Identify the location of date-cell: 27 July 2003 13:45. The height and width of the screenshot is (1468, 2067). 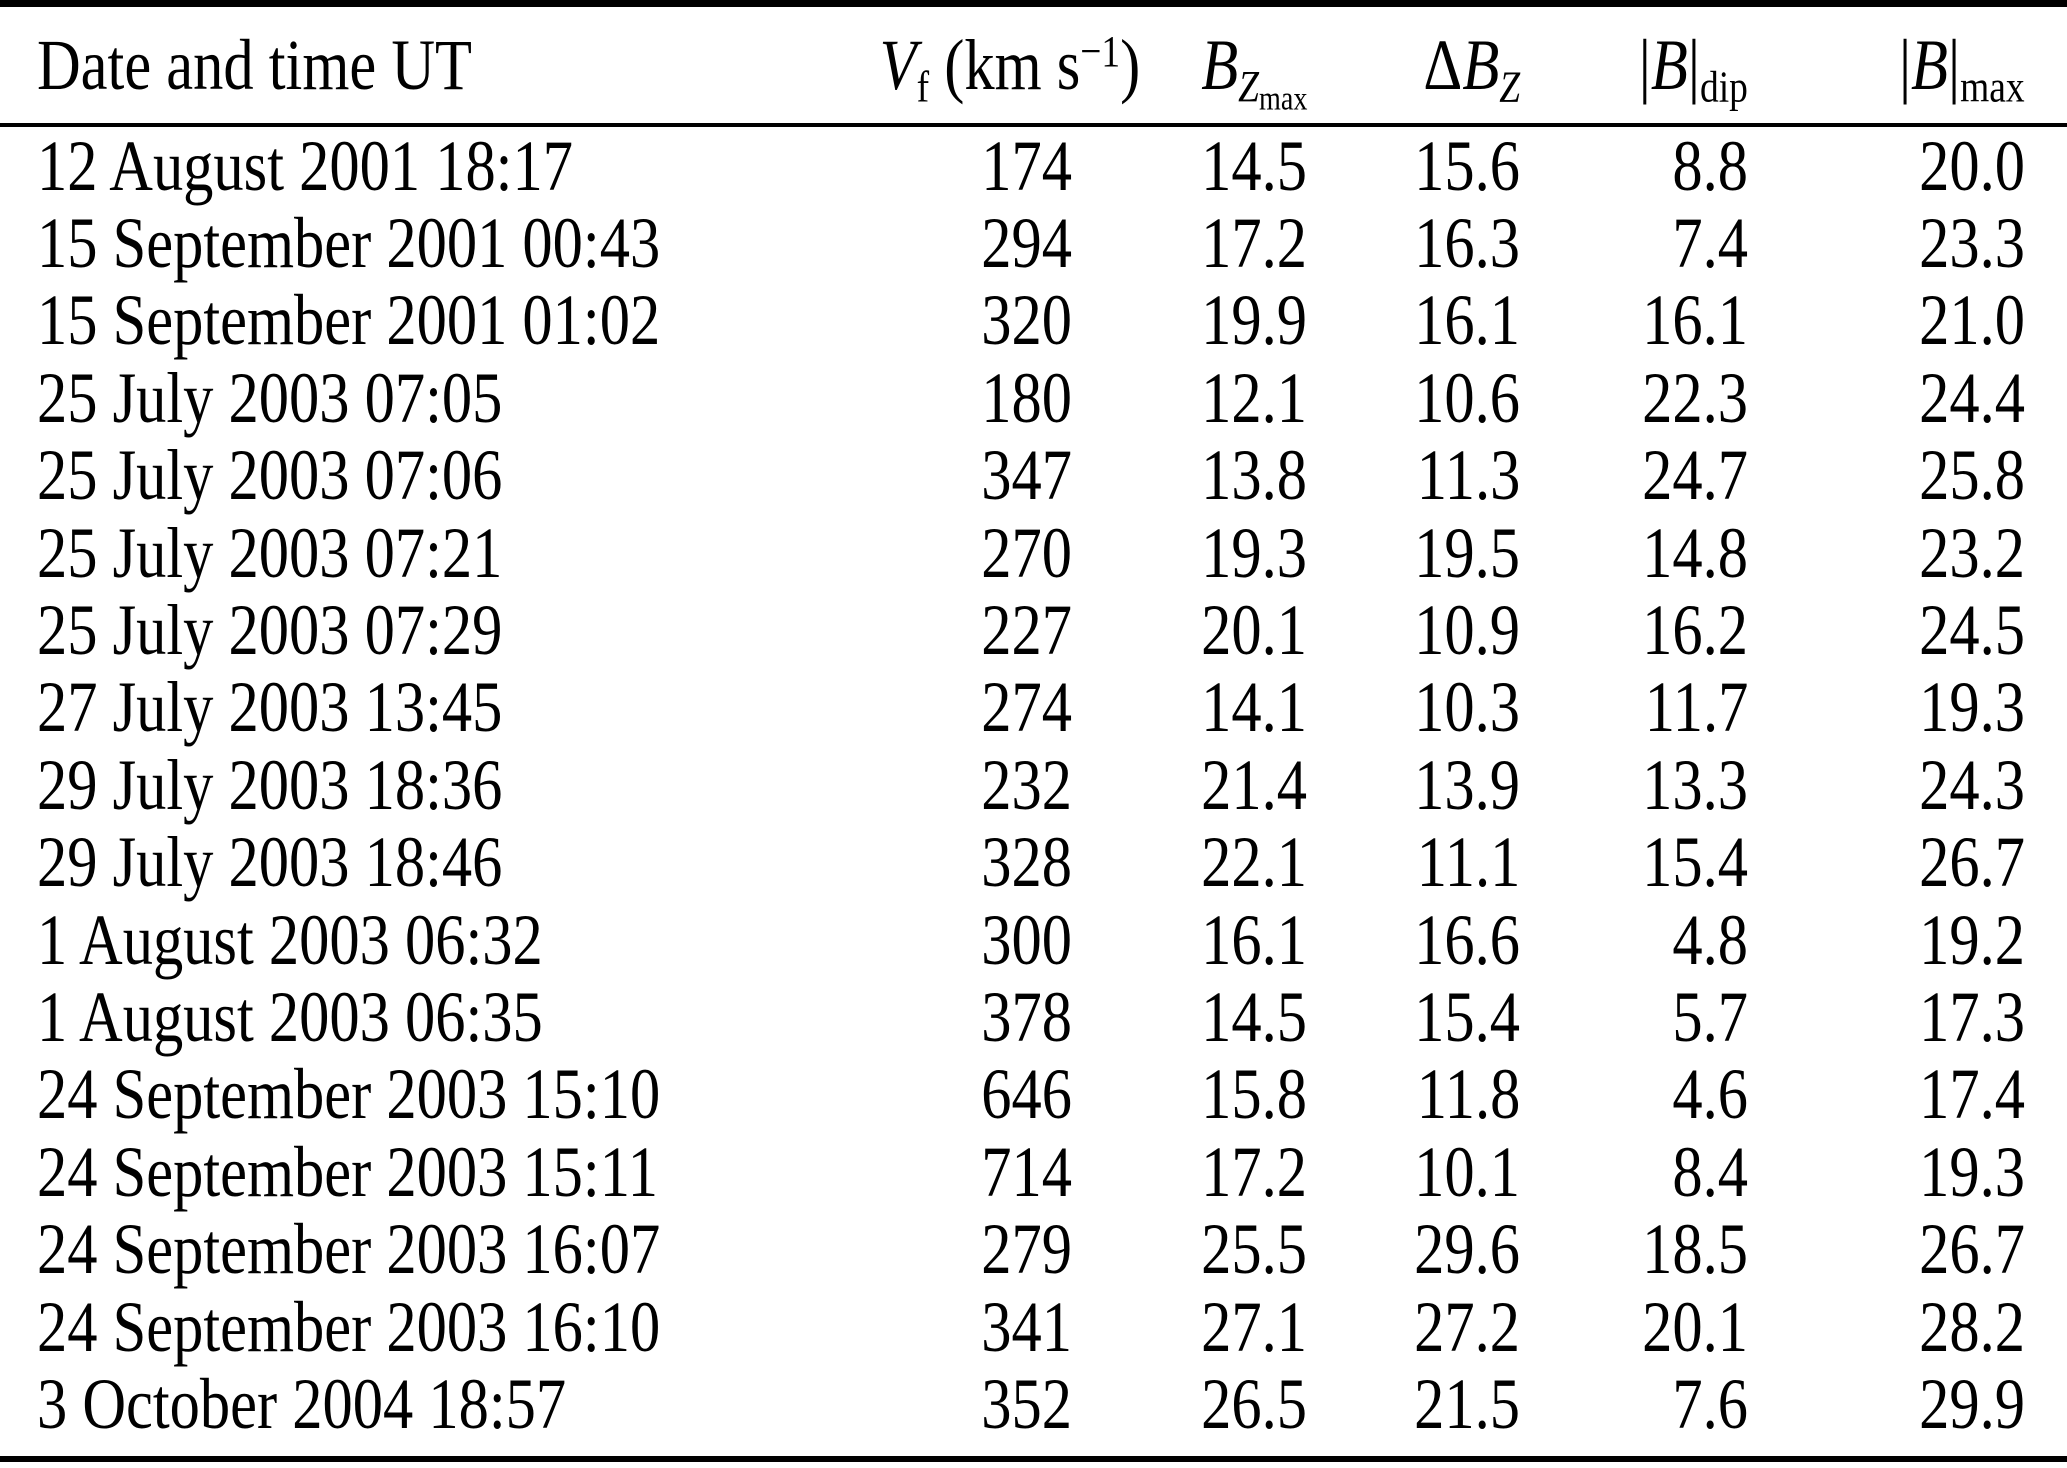
(270, 707).